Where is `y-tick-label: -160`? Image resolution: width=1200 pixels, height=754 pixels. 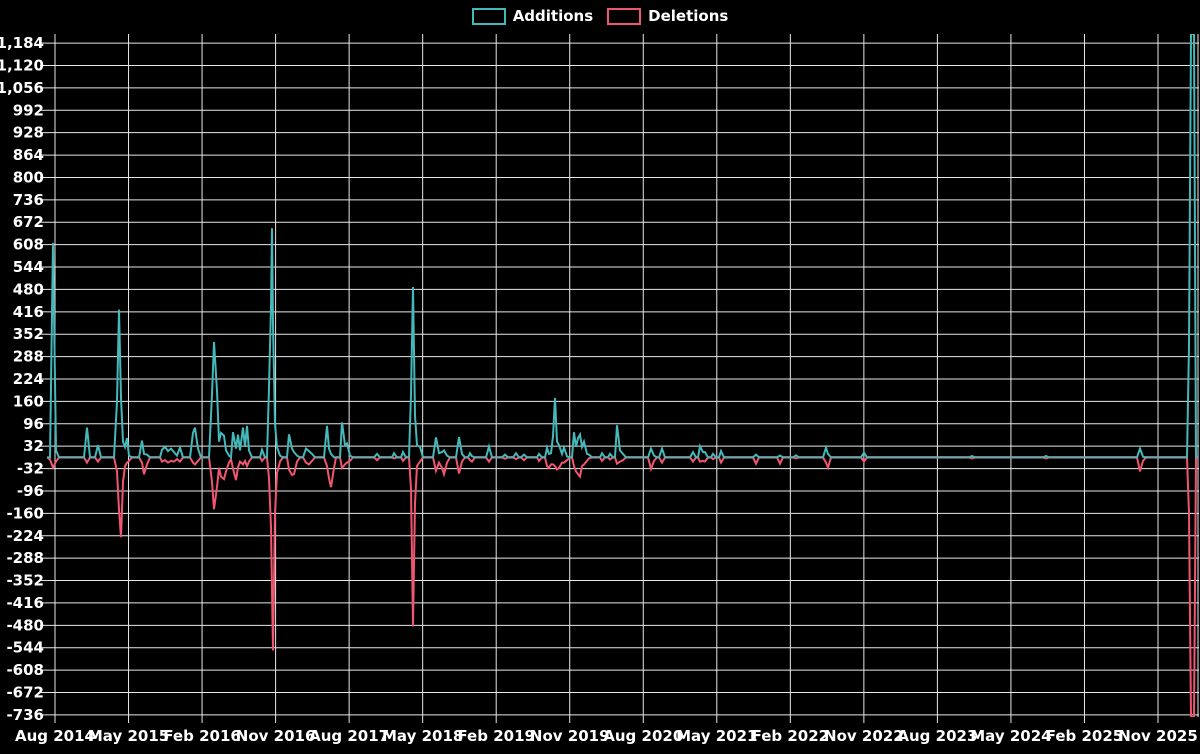
y-tick-label: -160 is located at coordinates (25, 513).